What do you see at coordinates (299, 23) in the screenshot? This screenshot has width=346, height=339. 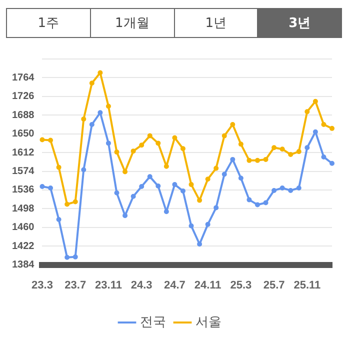 I see `text: 3년` at bounding box center [299, 23].